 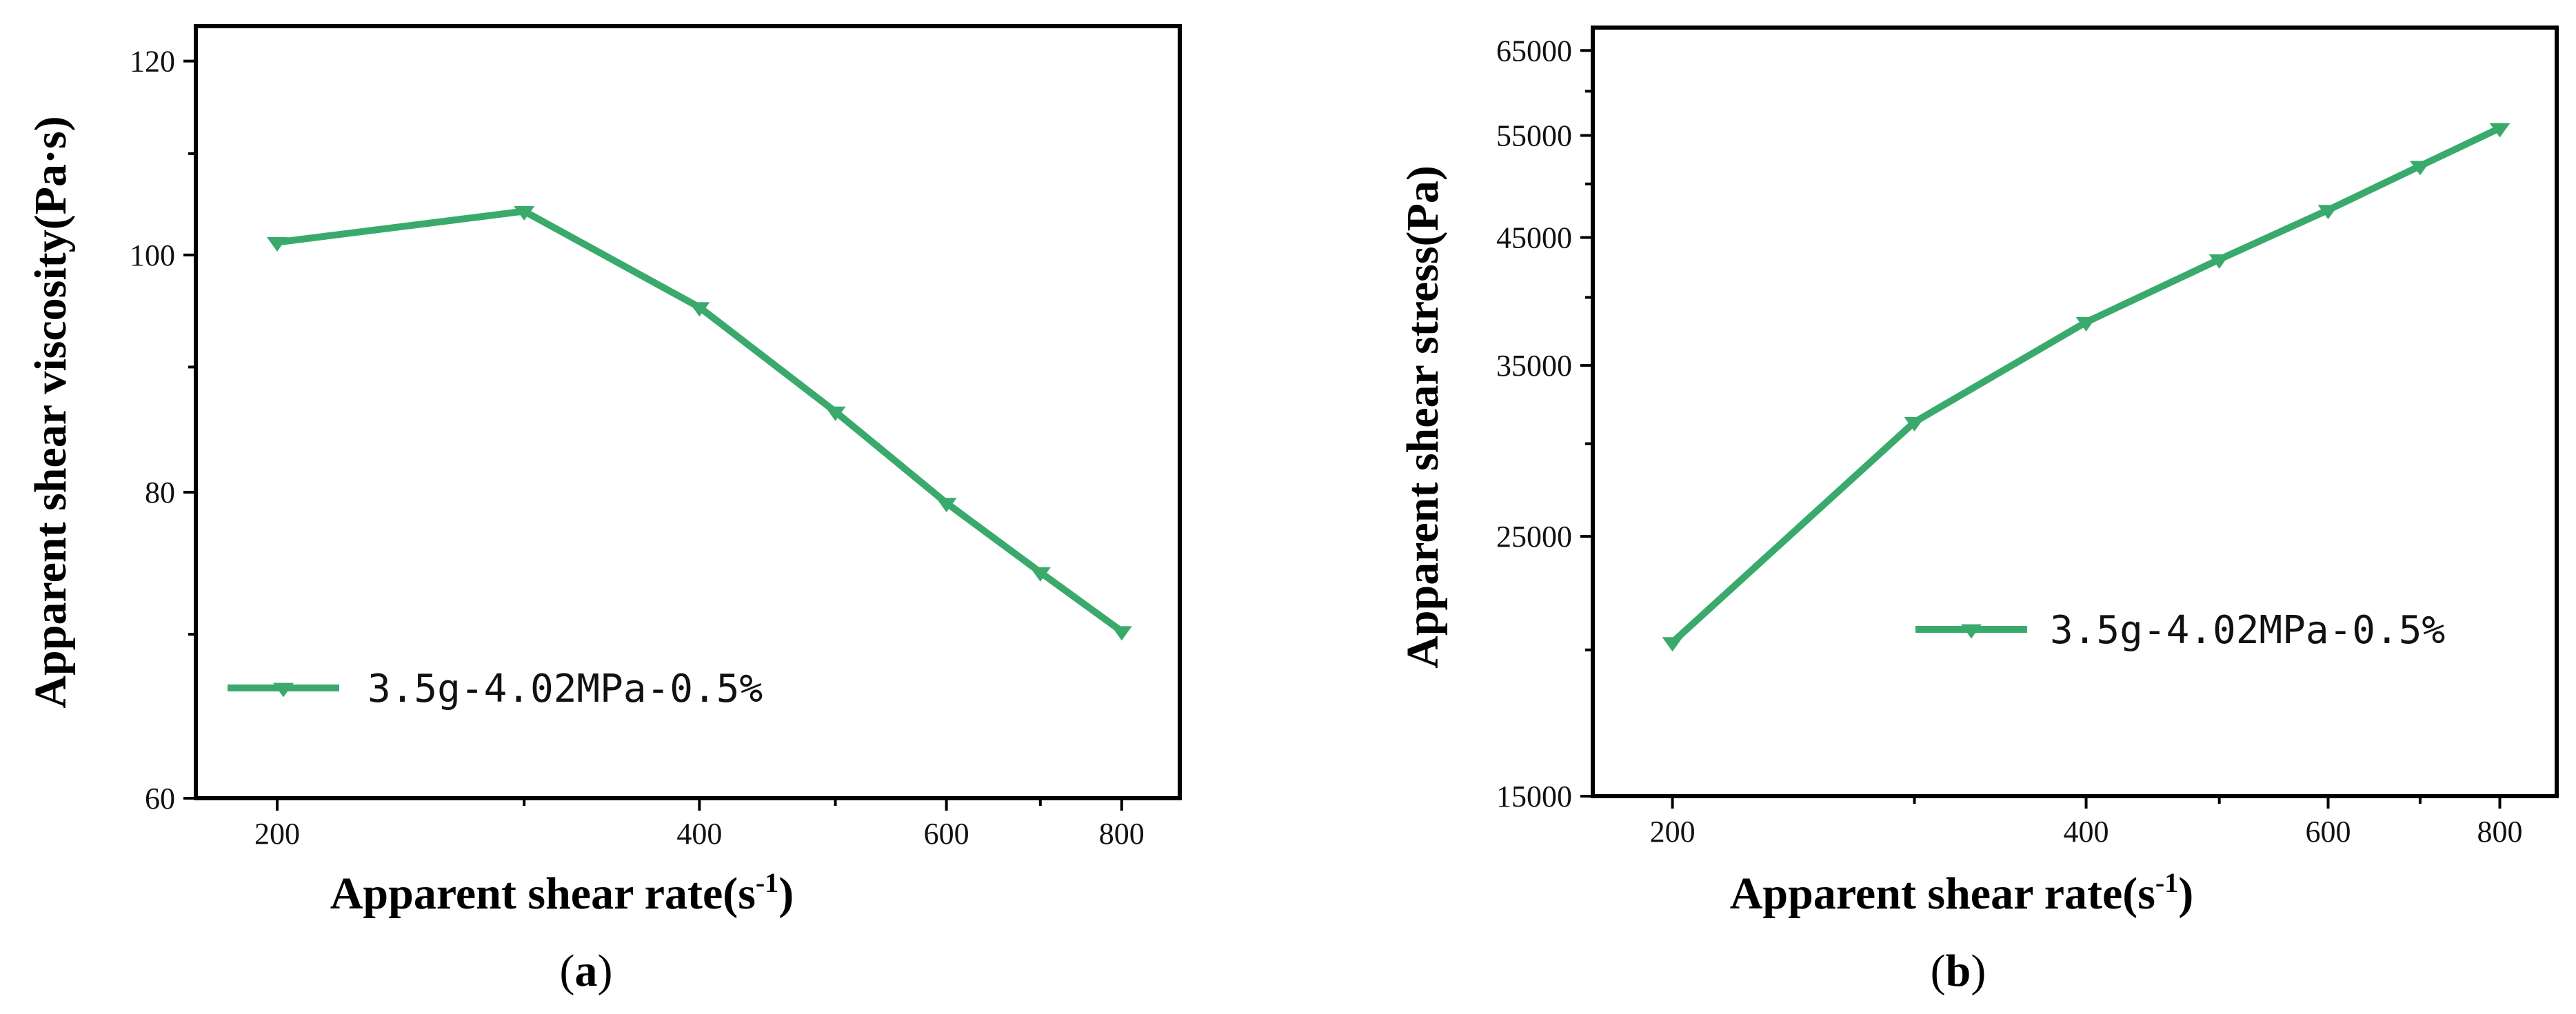 I want to click on y-tick-label: 80, so click(x=160, y=492).